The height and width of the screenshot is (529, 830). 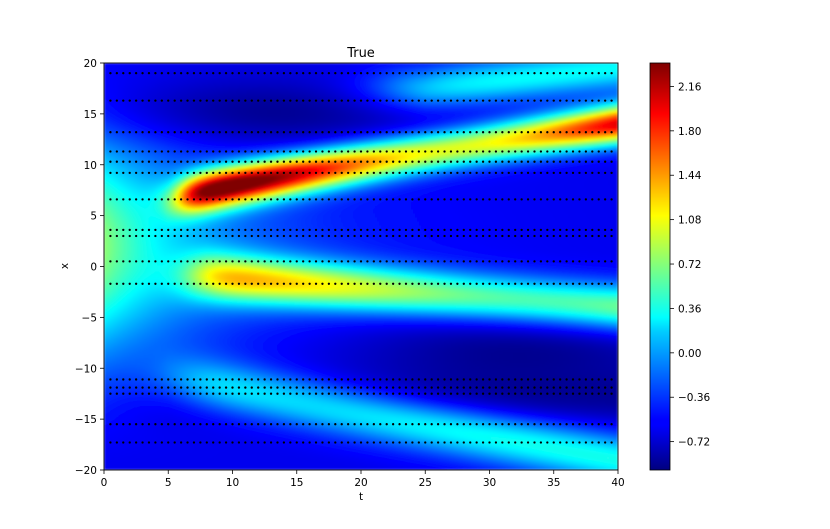 What do you see at coordinates (361, 261) in the screenshot?
I see `sample-row` at bounding box center [361, 261].